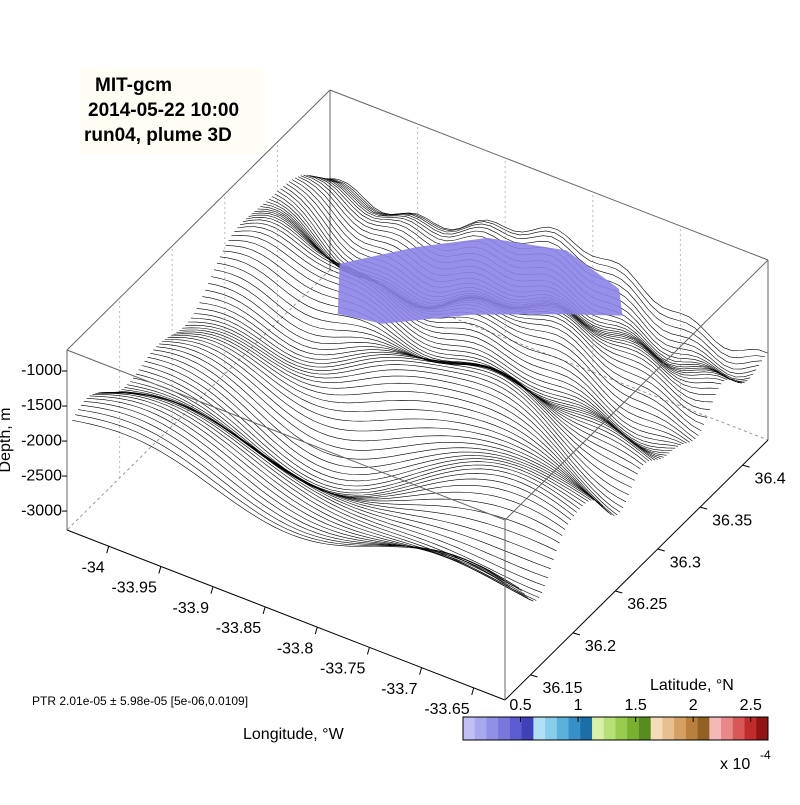 The height and width of the screenshot is (805, 800). What do you see at coordinates (770, 478) in the screenshot?
I see `y-tick-label: 36.4` at bounding box center [770, 478].